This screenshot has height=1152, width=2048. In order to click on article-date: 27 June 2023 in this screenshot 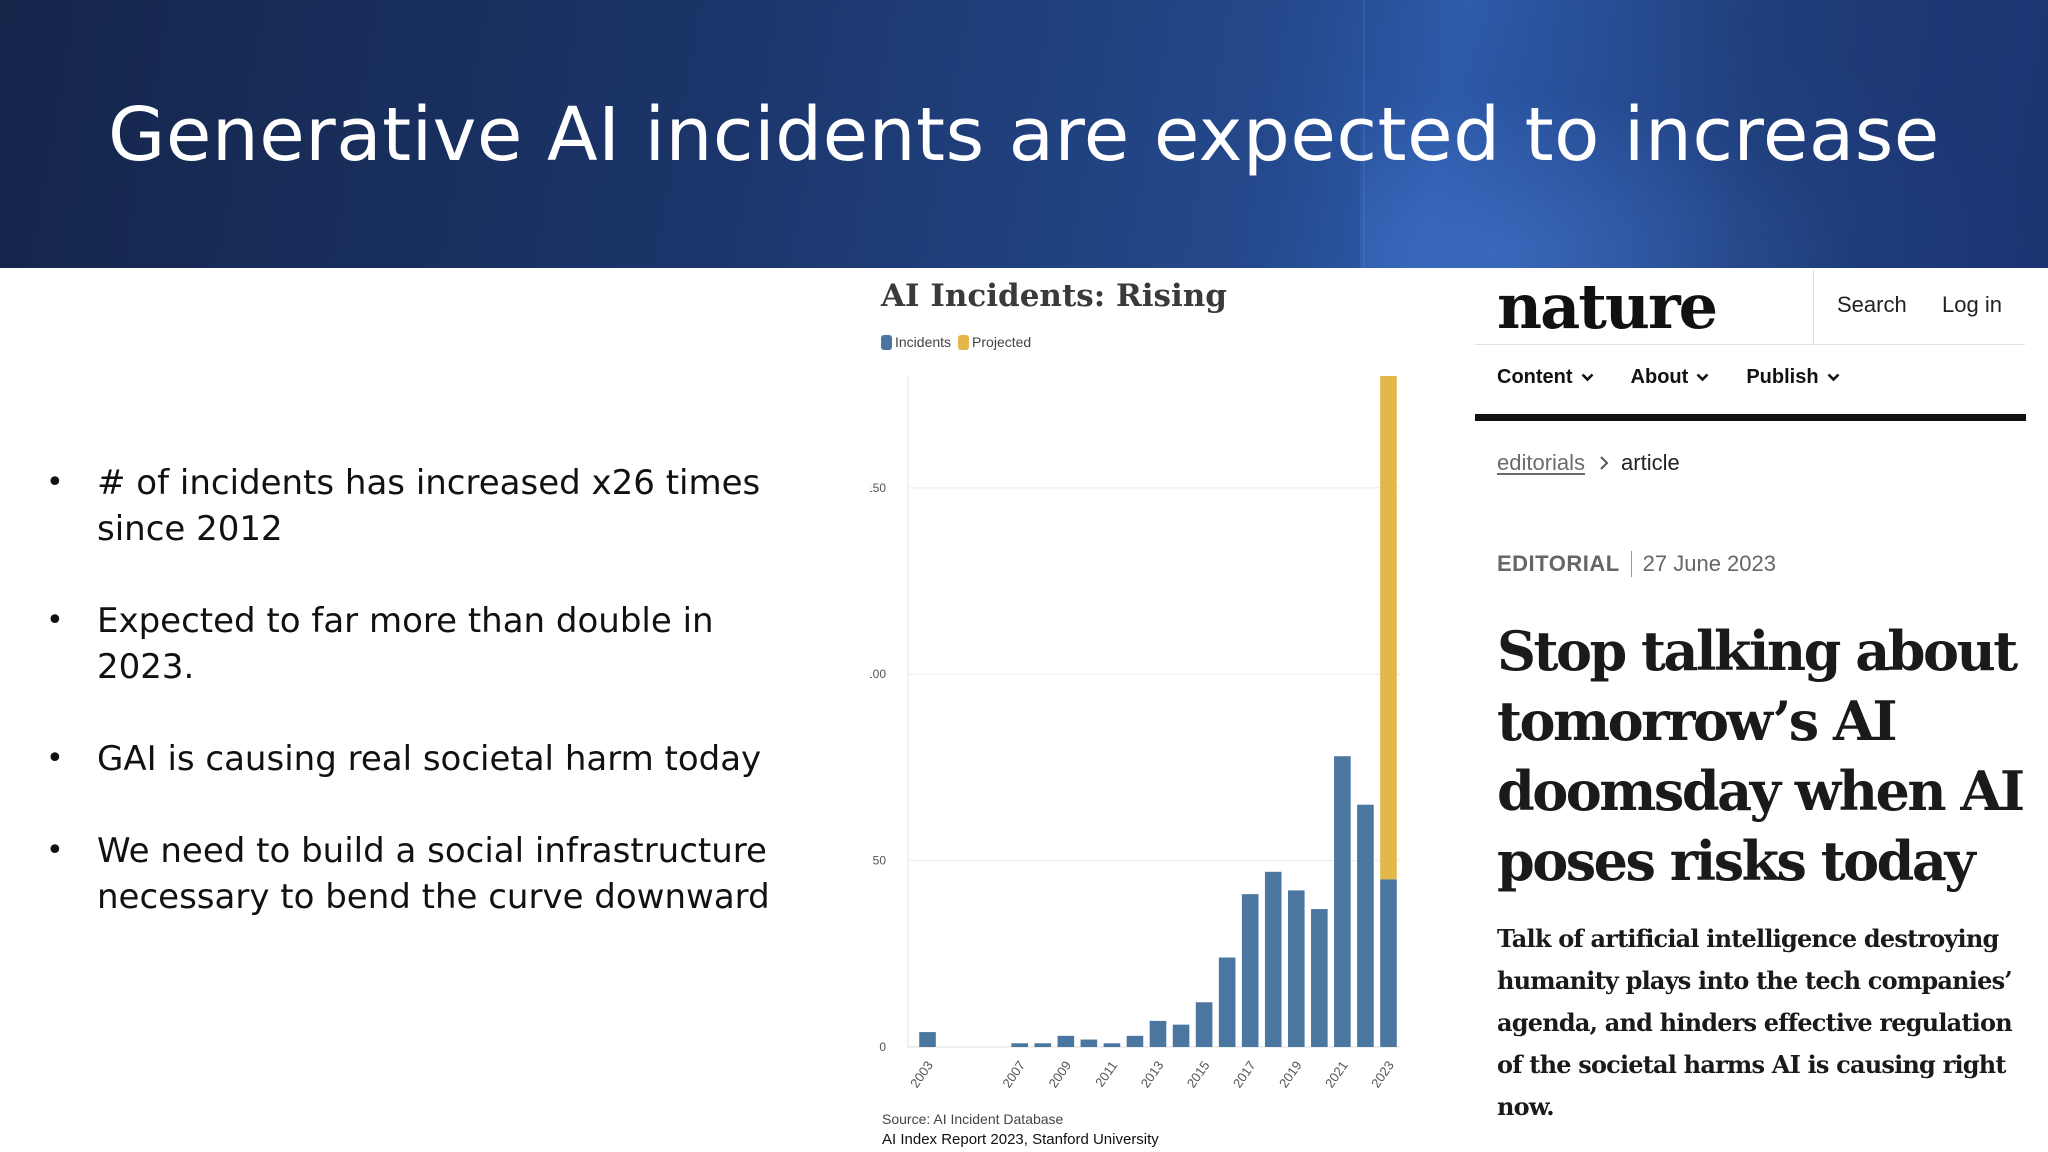, I will do `click(1709, 563)`.